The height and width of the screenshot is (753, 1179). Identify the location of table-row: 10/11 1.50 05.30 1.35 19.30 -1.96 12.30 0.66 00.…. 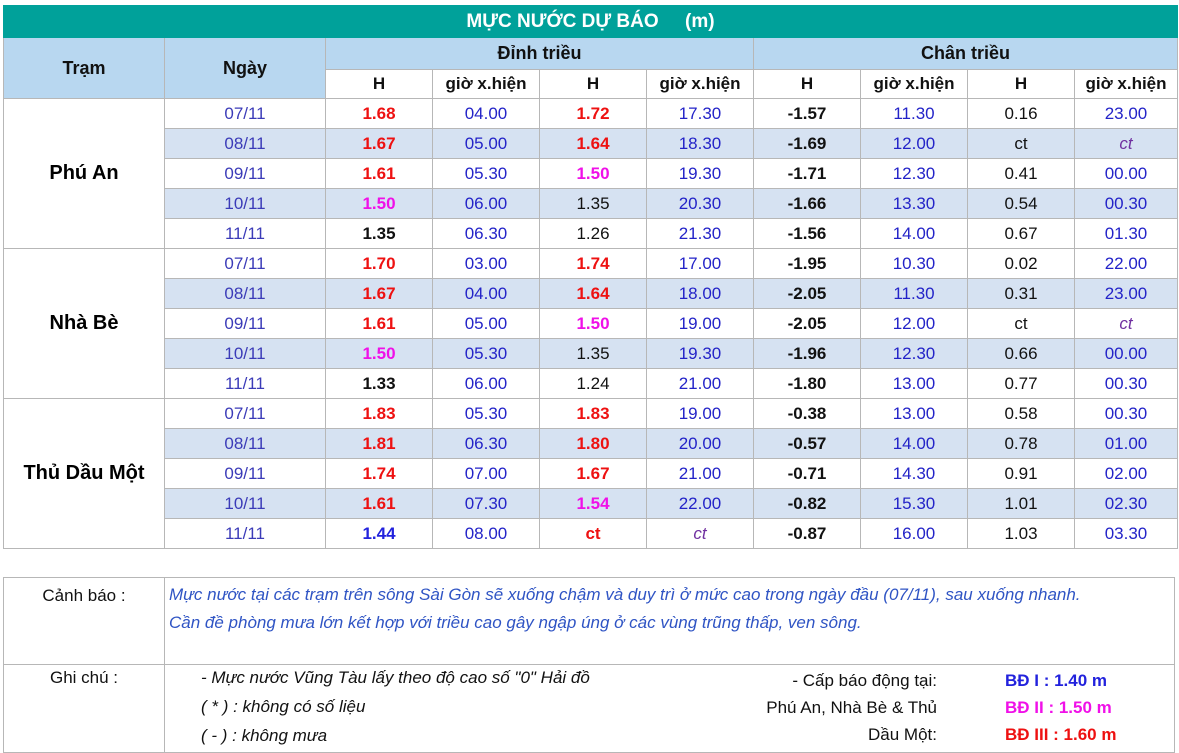
(591, 353).